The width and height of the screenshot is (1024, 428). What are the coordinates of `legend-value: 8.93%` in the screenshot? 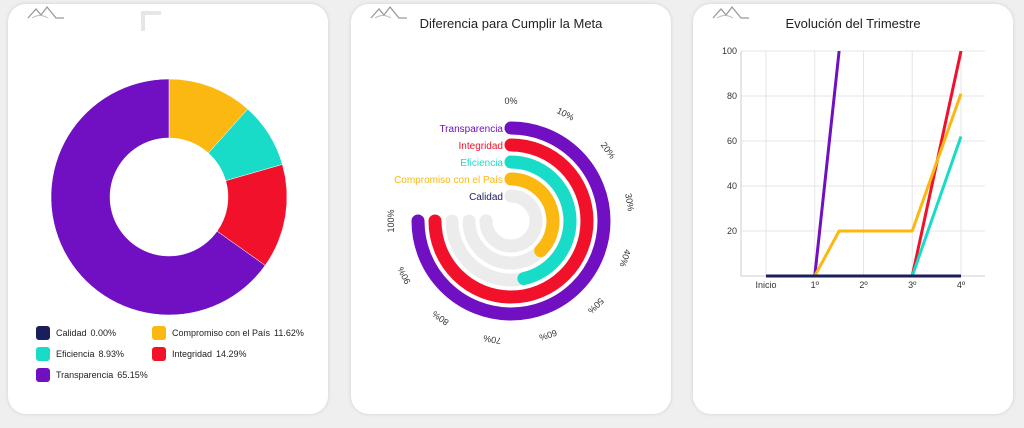 It's located at (111, 354).